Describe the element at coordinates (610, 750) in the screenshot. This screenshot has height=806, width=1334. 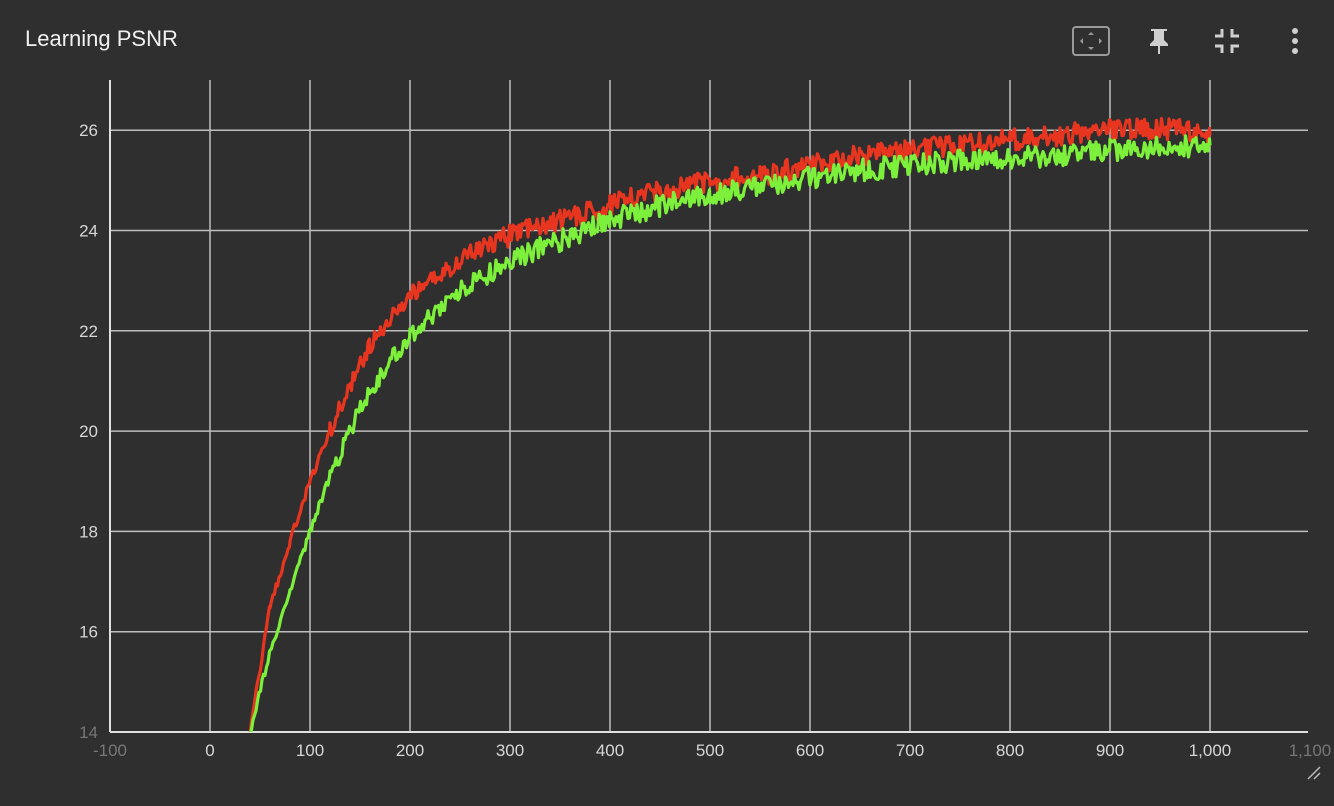
I see `x-tick-label: 400` at that location.